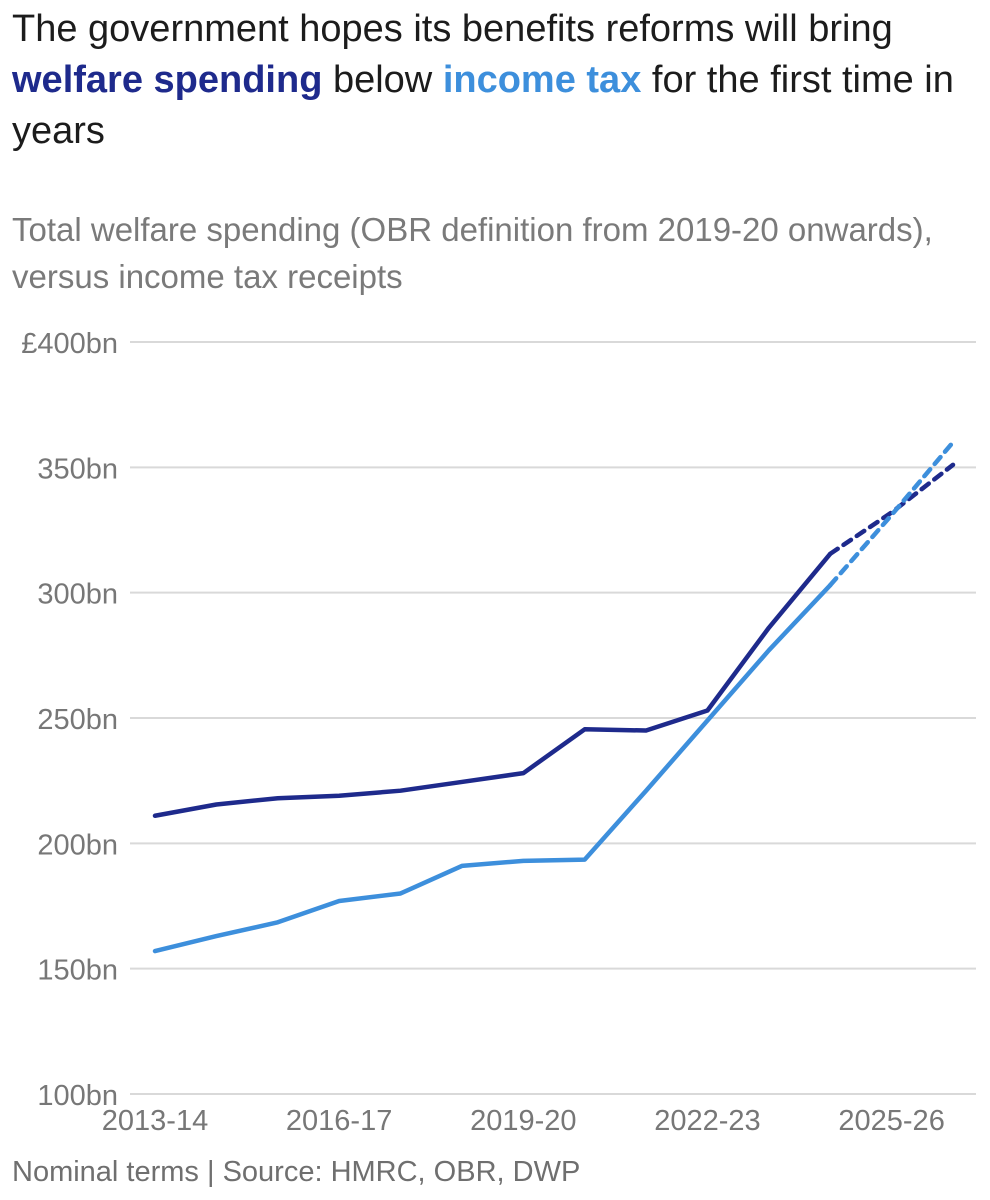 The height and width of the screenshot is (1200, 990). What do you see at coordinates (155, 1121) in the screenshot?
I see `x-tick-label: 2013-14` at bounding box center [155, 1121].